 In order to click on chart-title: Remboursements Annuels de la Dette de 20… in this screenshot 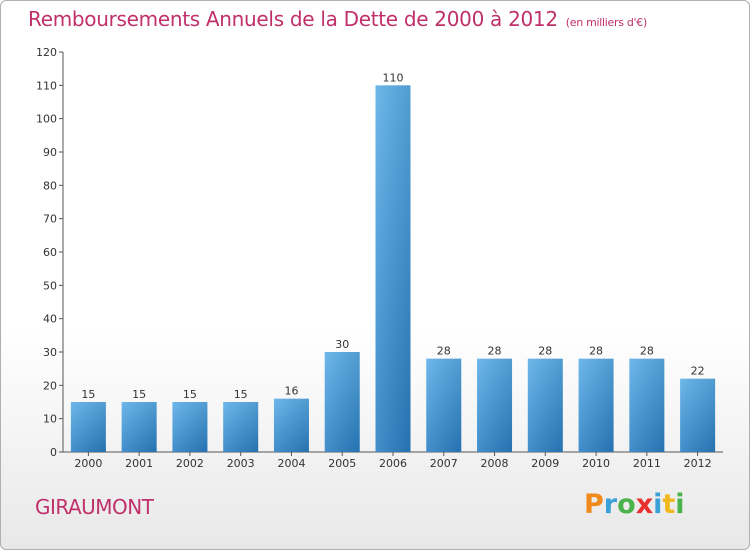, I will do `click(337, 19)`.